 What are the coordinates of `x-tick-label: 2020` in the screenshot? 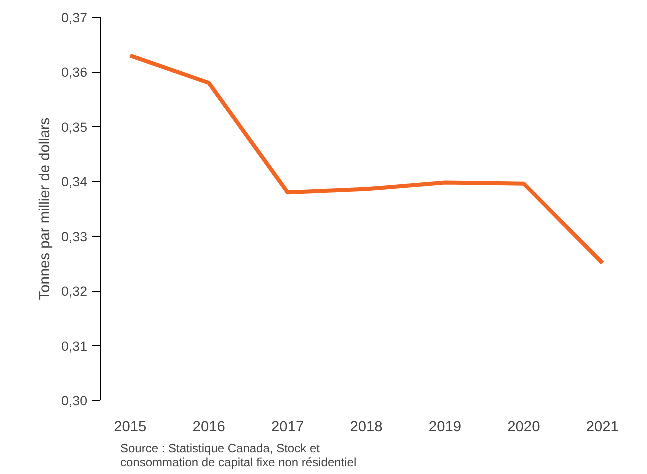 It's located at (524, 428).